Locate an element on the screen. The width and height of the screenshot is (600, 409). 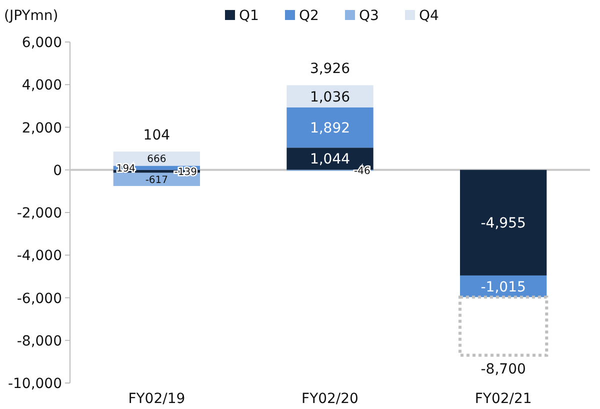
data-label: 1,044 is located at coordinates (330, 160).